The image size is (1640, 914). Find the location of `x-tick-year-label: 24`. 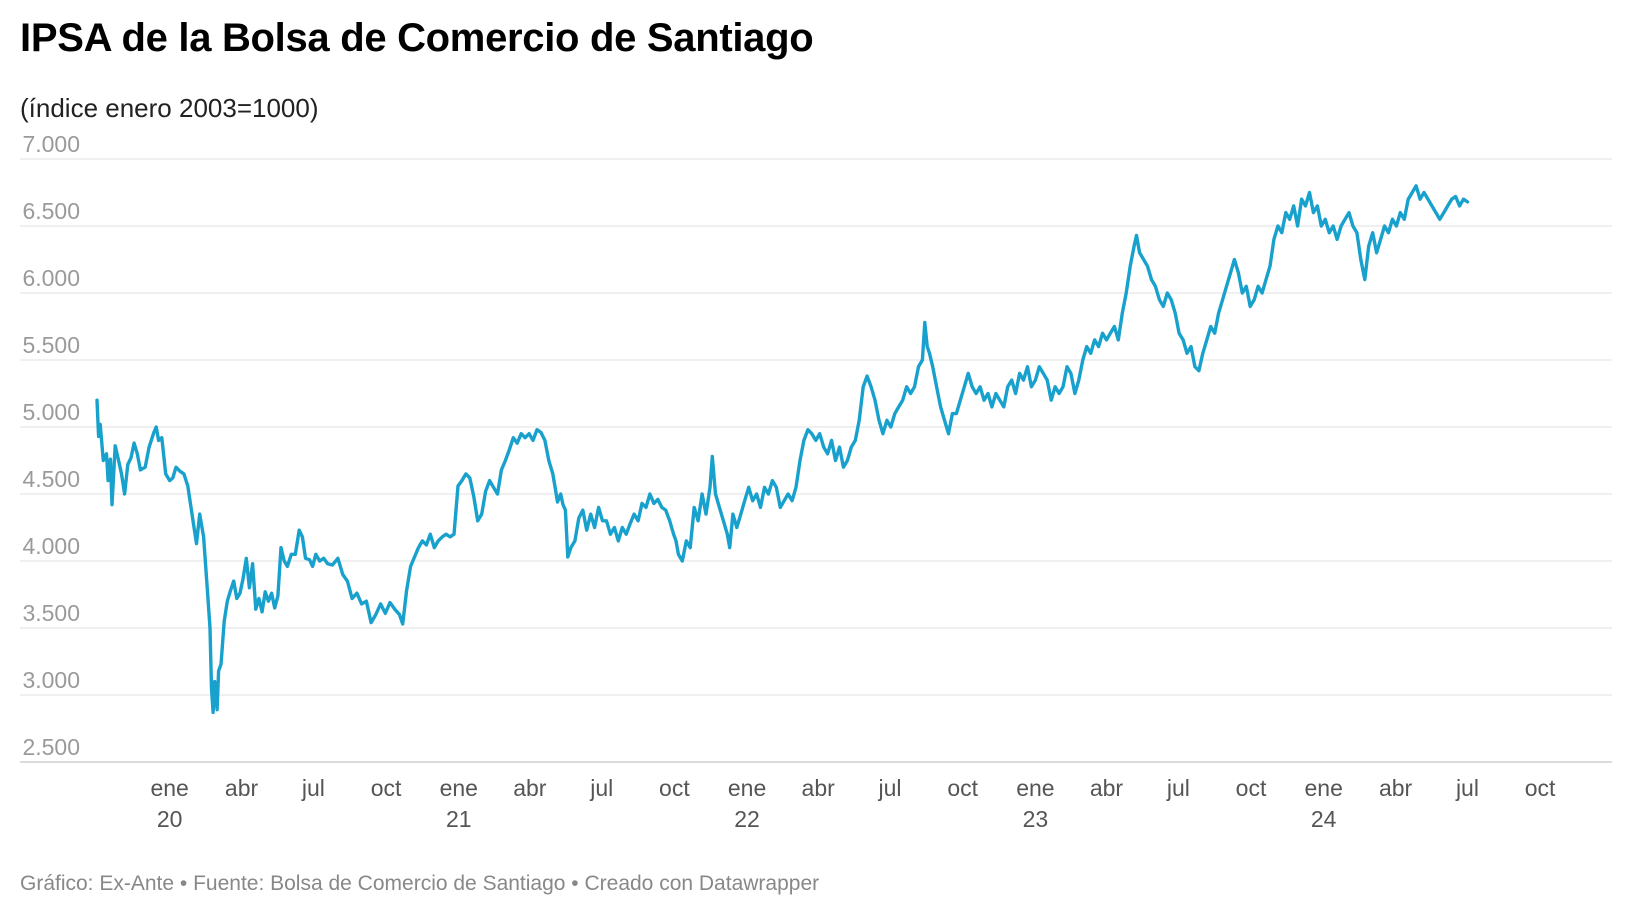

x-tick-year-label: 24 is located at coordinates (1324, 819).